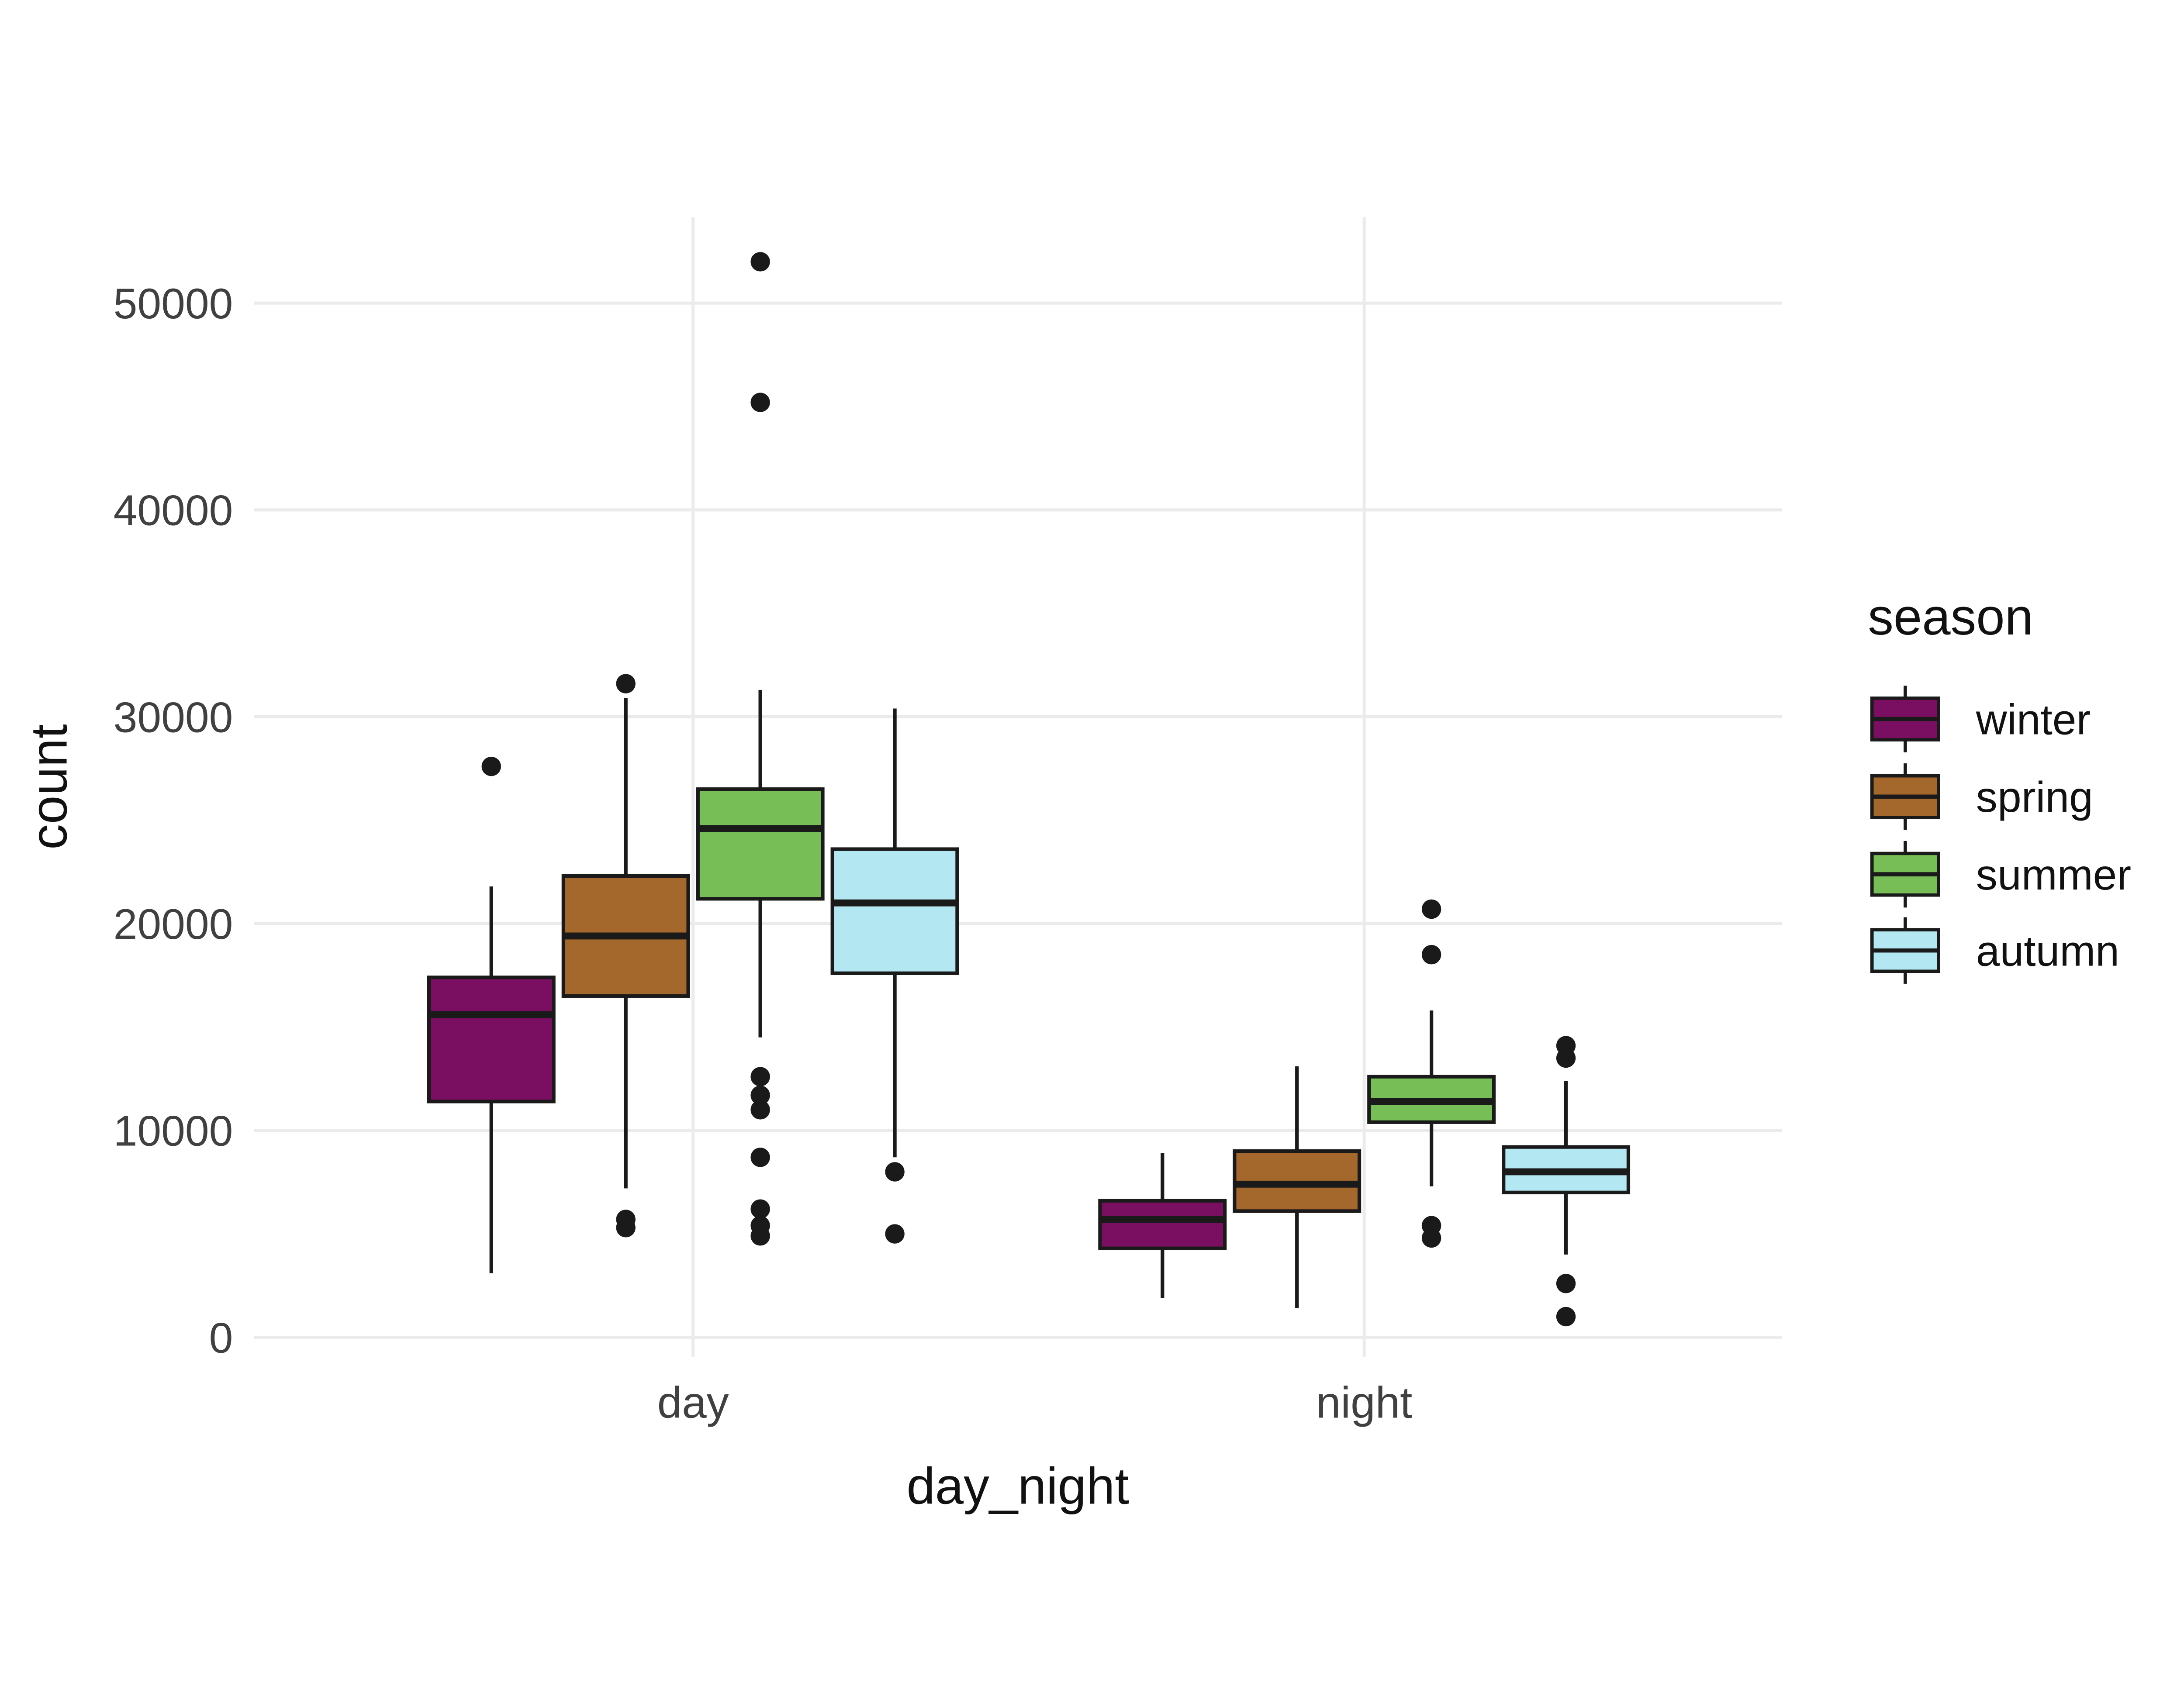  Describe the element at coordinates (1297, 1187) in the screenshot. I see `box-spring-night` at that location.